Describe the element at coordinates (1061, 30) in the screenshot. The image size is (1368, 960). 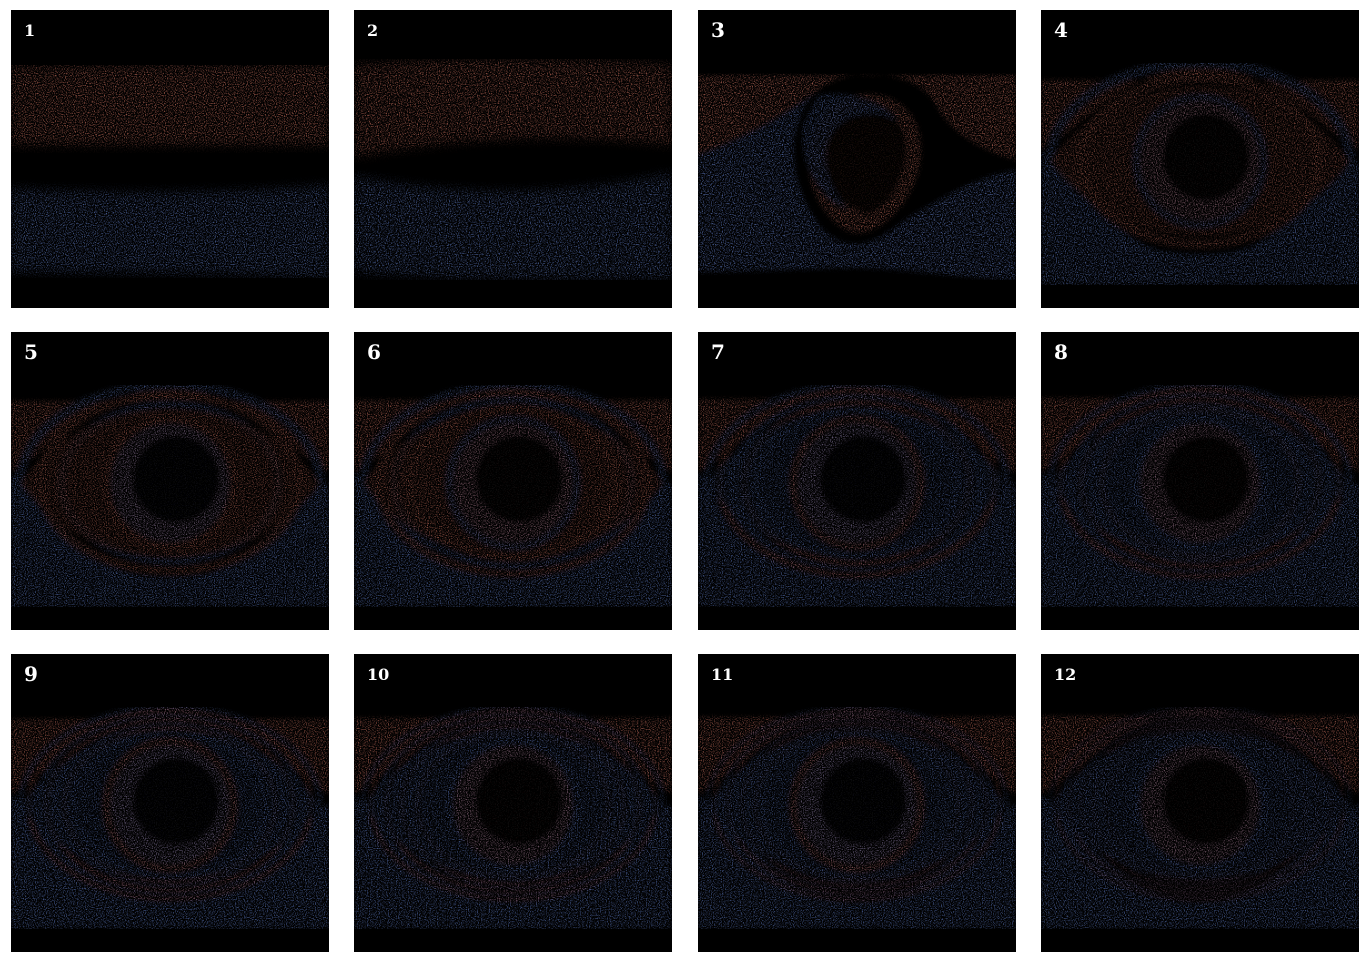
I see `panel-4-number: 4` at that location.